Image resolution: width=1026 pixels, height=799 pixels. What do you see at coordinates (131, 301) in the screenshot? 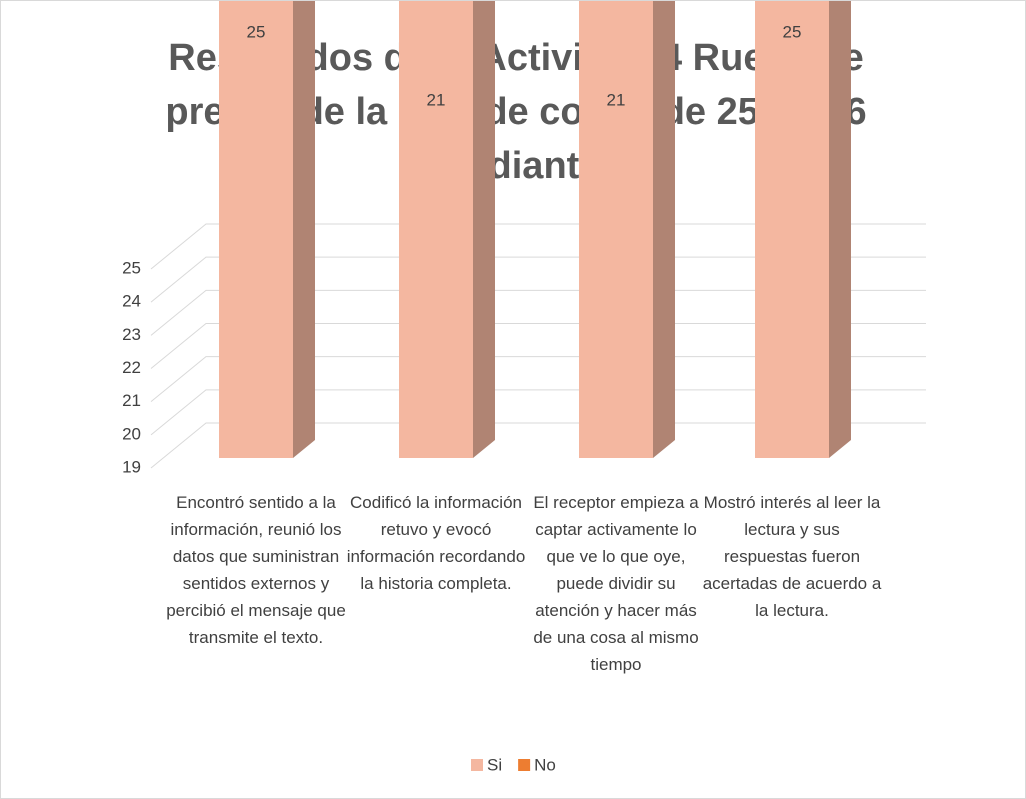
I see `y-tick-label: 24` at bounding box center [131, 301].